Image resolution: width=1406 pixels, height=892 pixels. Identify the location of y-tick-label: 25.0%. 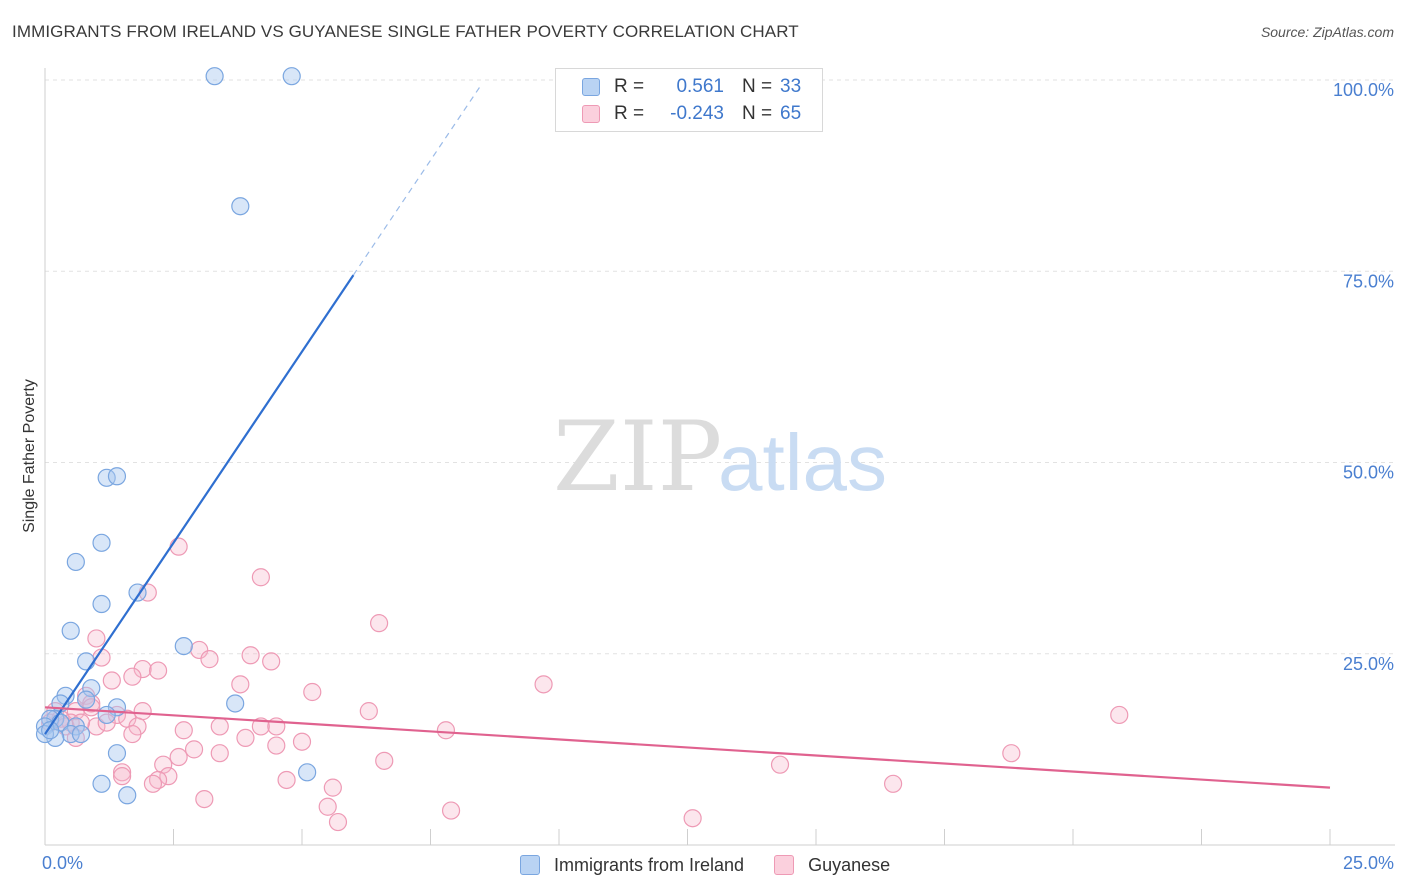
(1368, 664).